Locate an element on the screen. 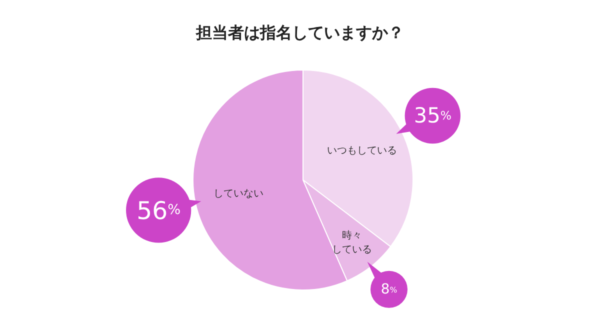 Image resolution: width=600 pixels, height=320 pixels. slice-label: していない is located at coordinates (238, 194).